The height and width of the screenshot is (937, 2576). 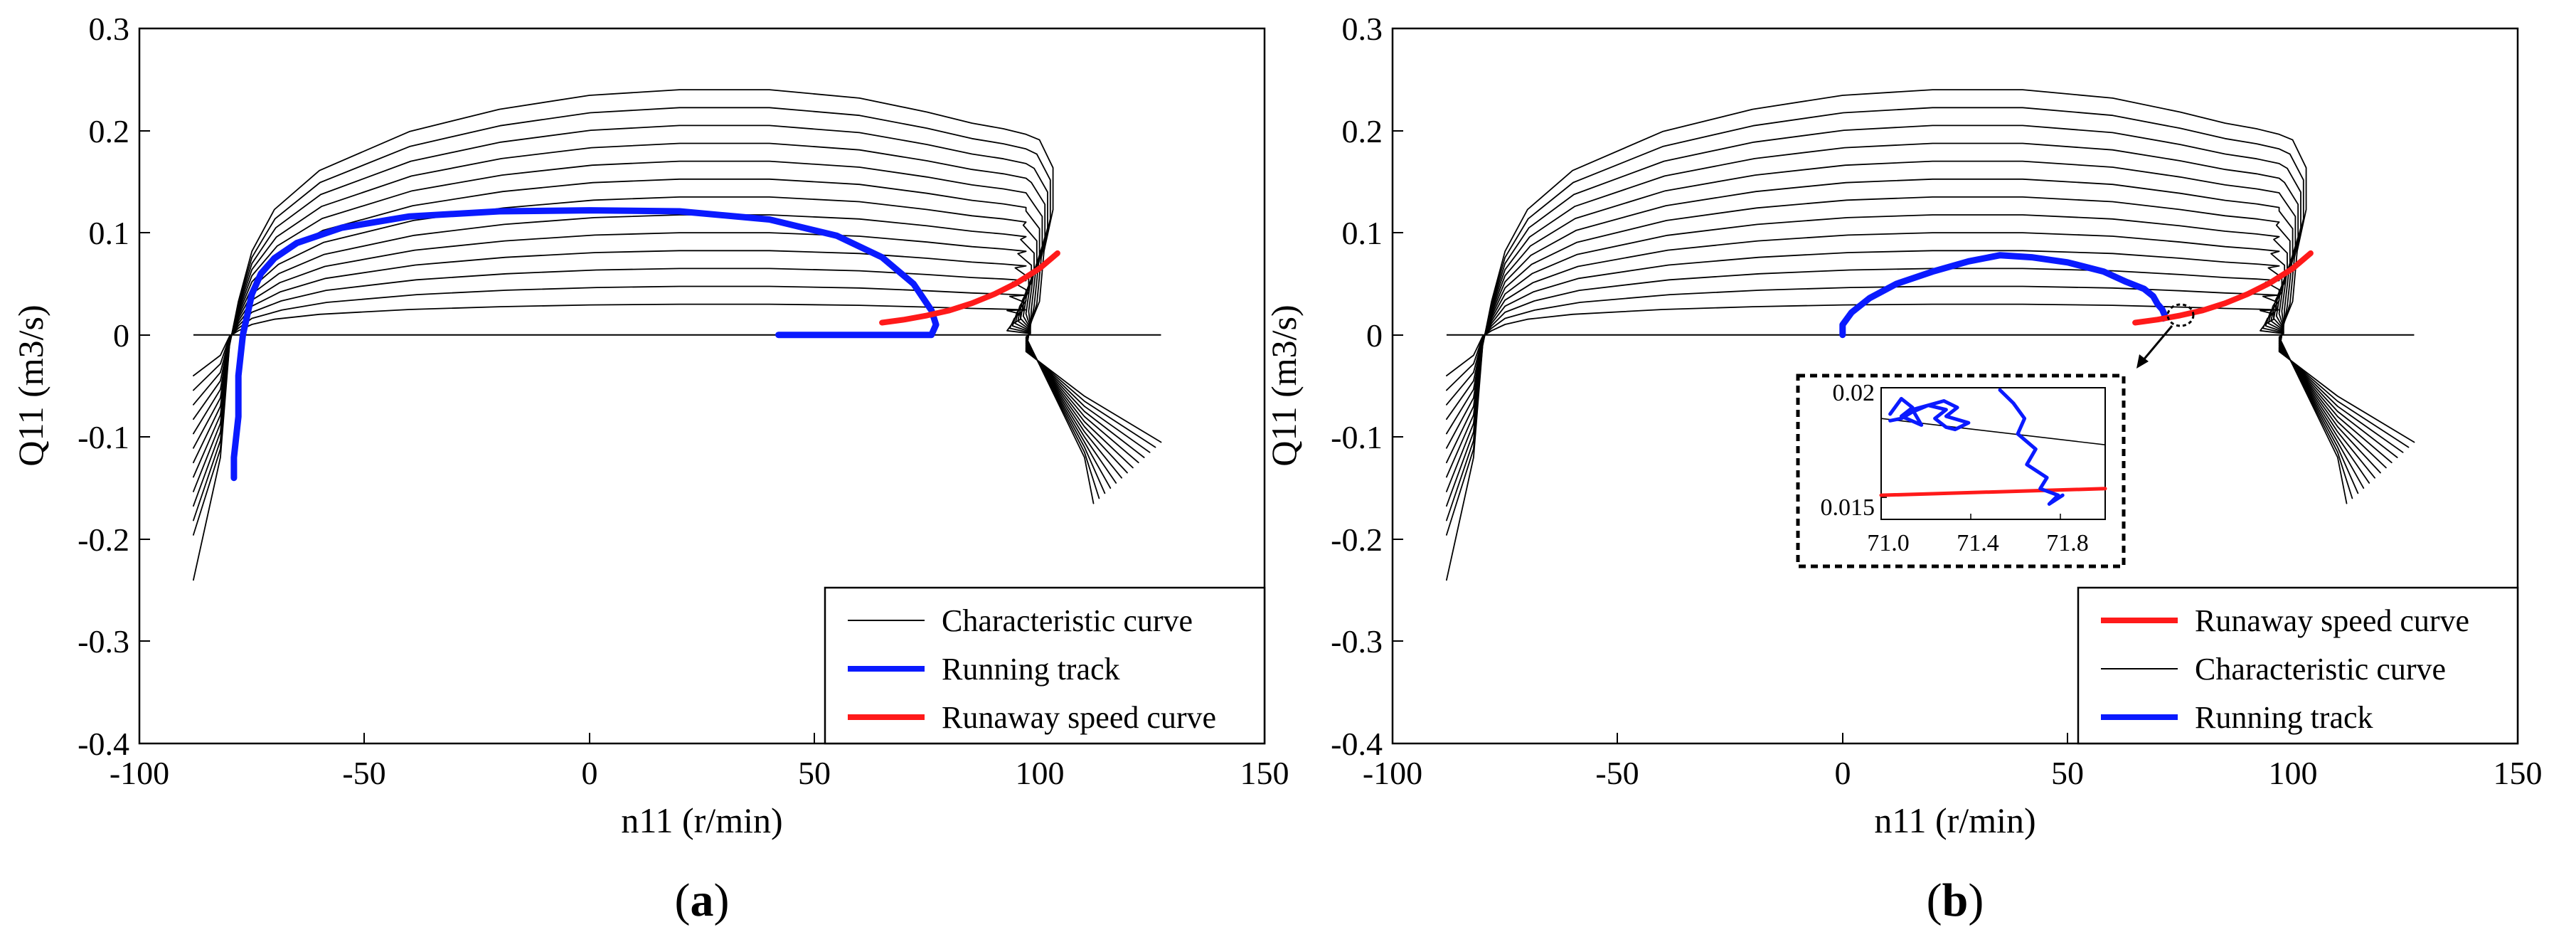 I want to click on zoom-callout, so click(x=2165, y=336).